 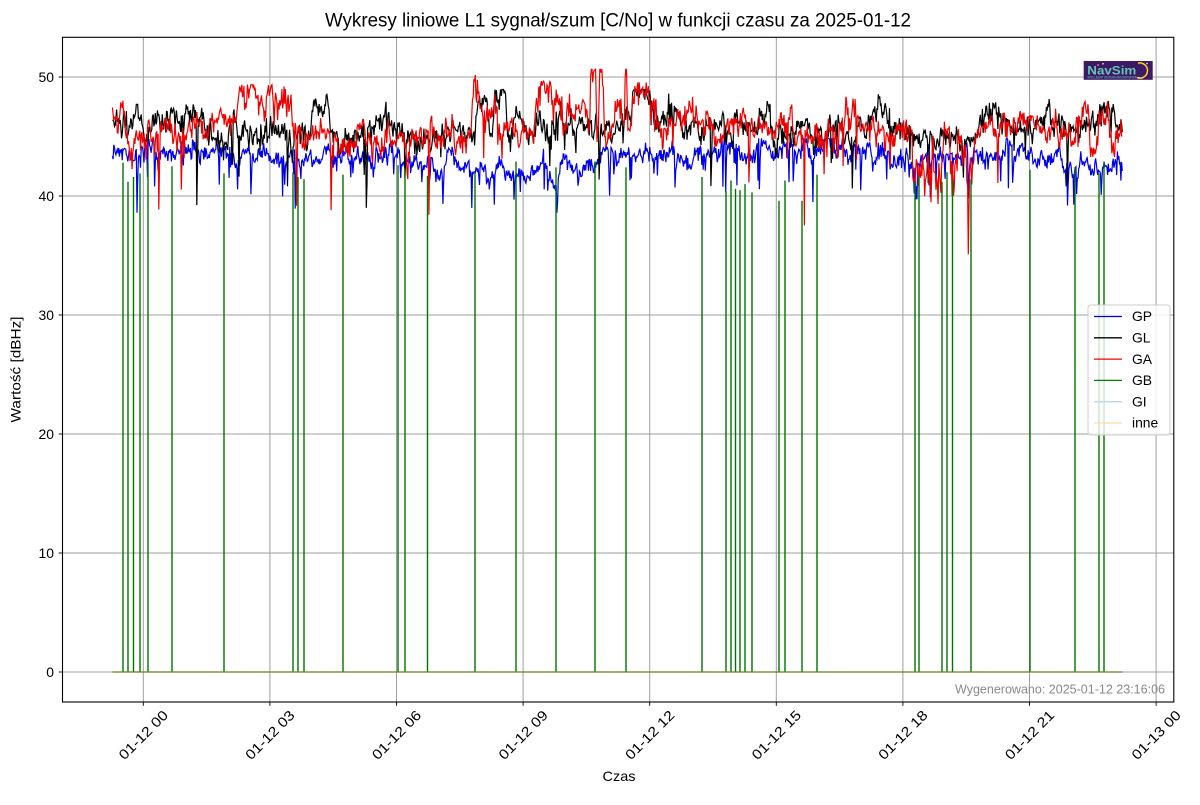 I want to click on svg-text: Wartość [dBHz], so click(x=16, y=370).